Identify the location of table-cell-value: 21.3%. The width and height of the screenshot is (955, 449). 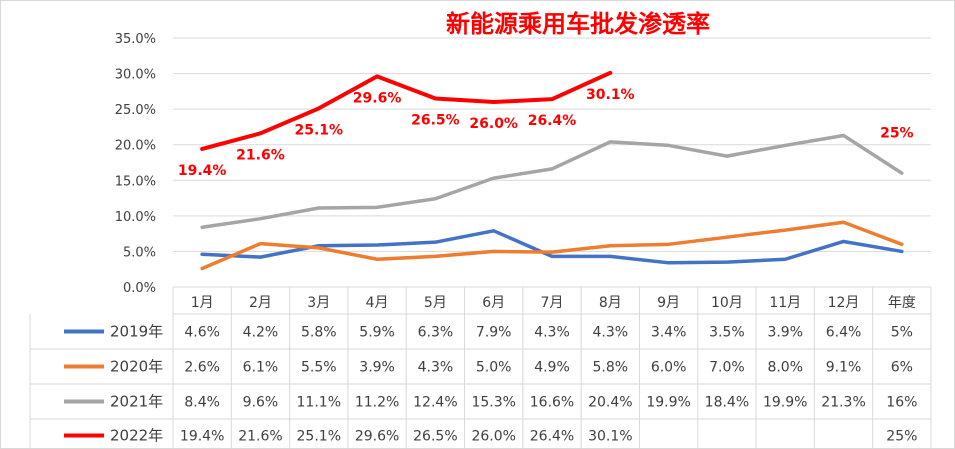
(843, 403).